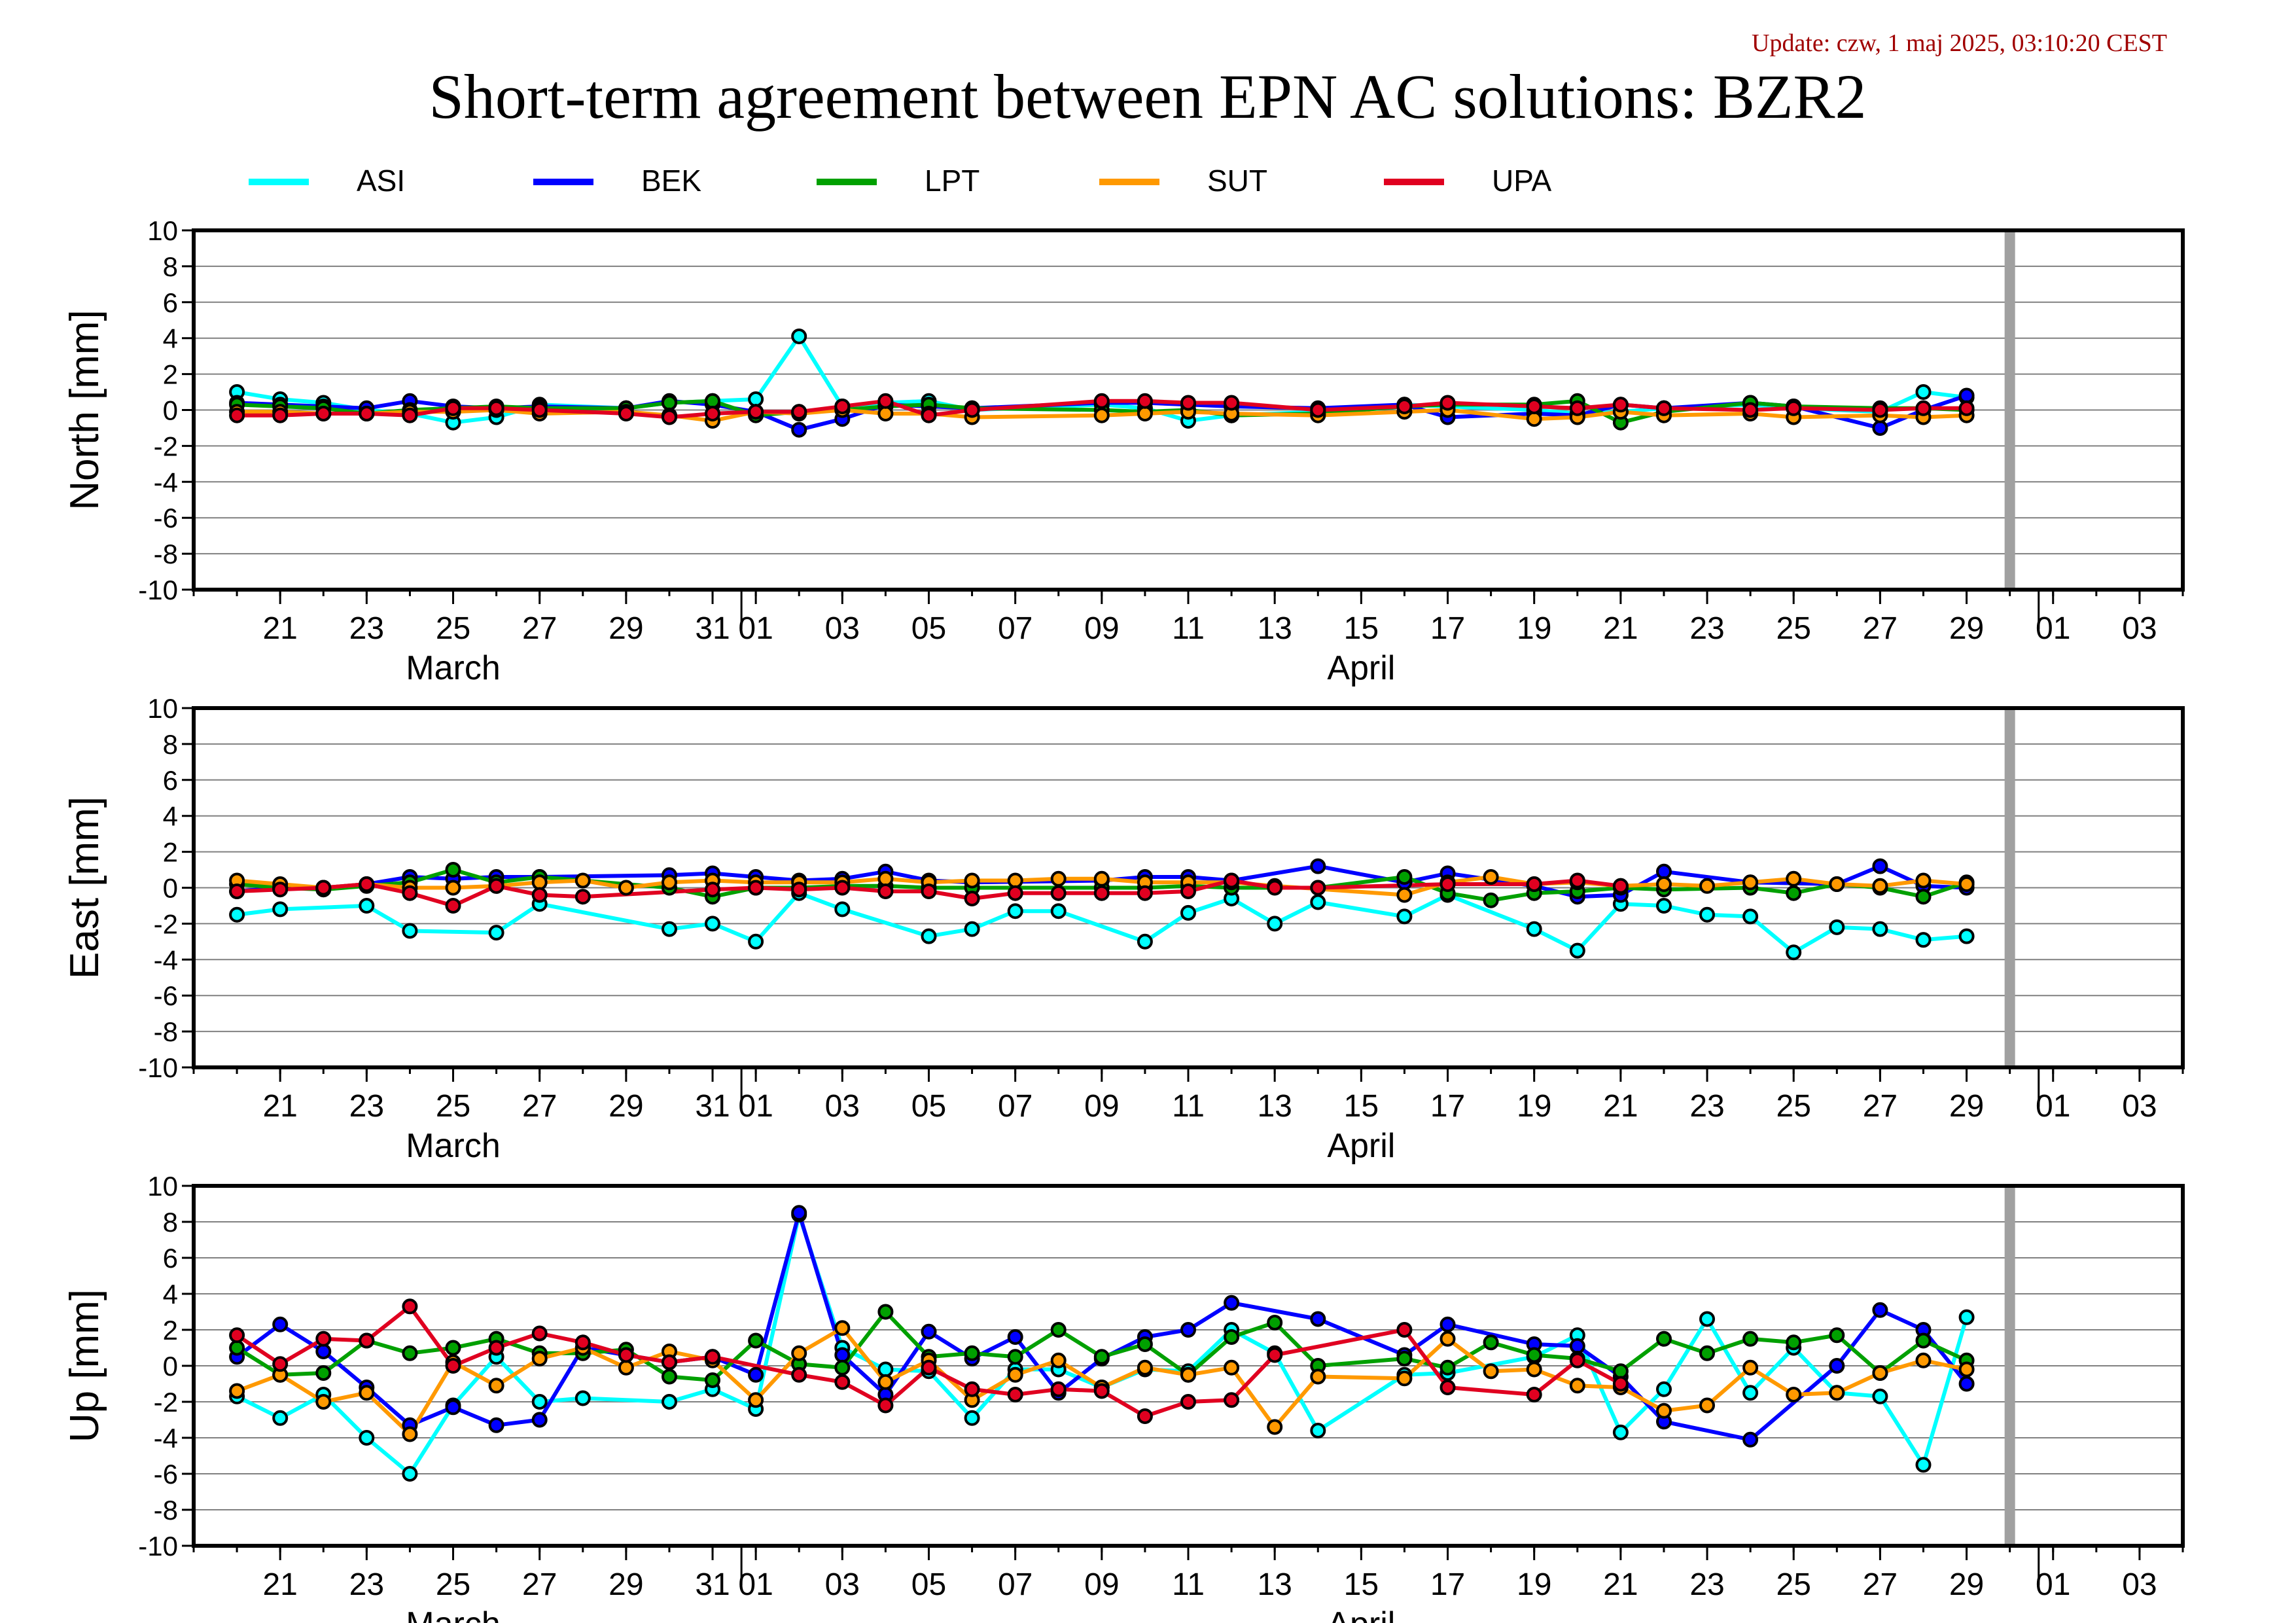 This screenshot has width=2296, height=1623. Describe the element at coordinates (1967, 1584) in the screenshot. I see `x-tick-label: 29` at that location.